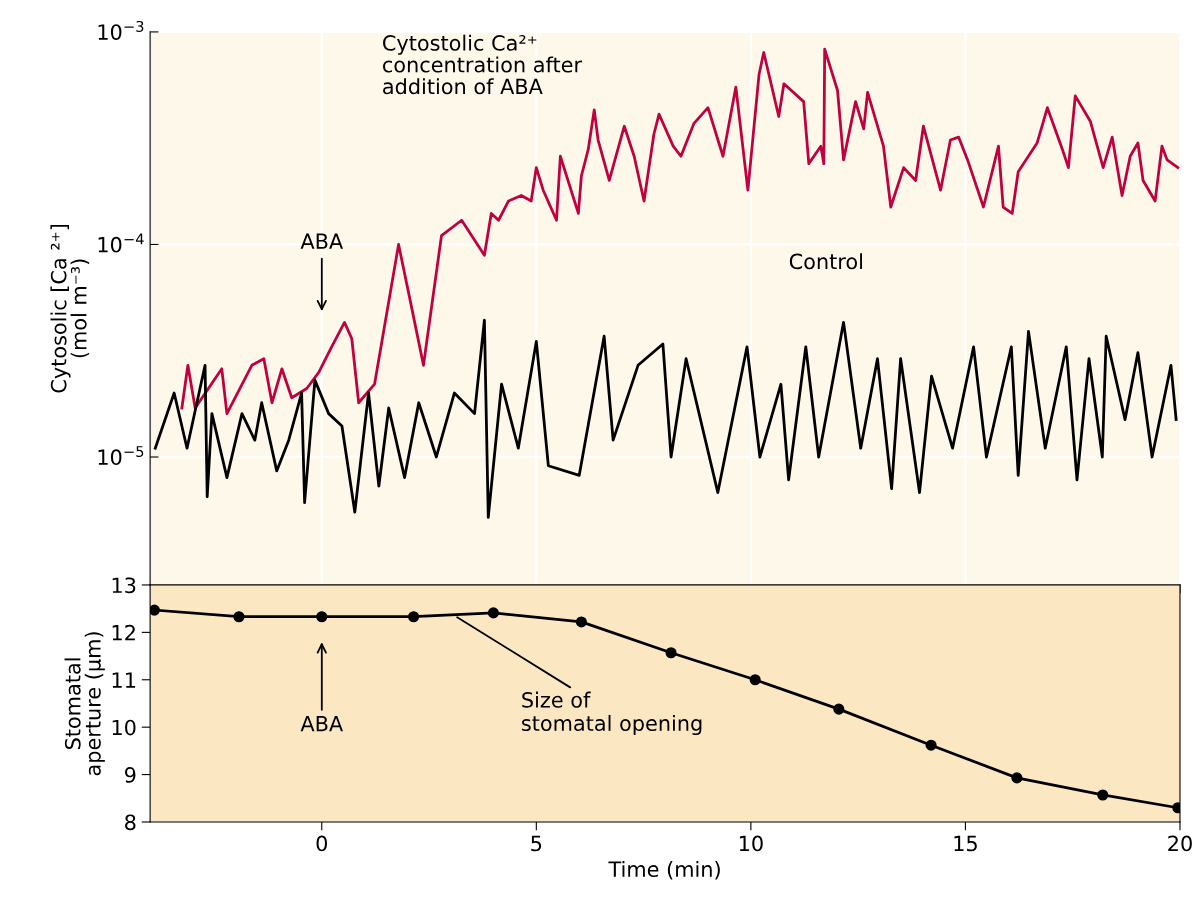 Image resolution: width=1201 pixels, height=912 pixels. I want to click on x-tick-label: 5, so click(536, 843).